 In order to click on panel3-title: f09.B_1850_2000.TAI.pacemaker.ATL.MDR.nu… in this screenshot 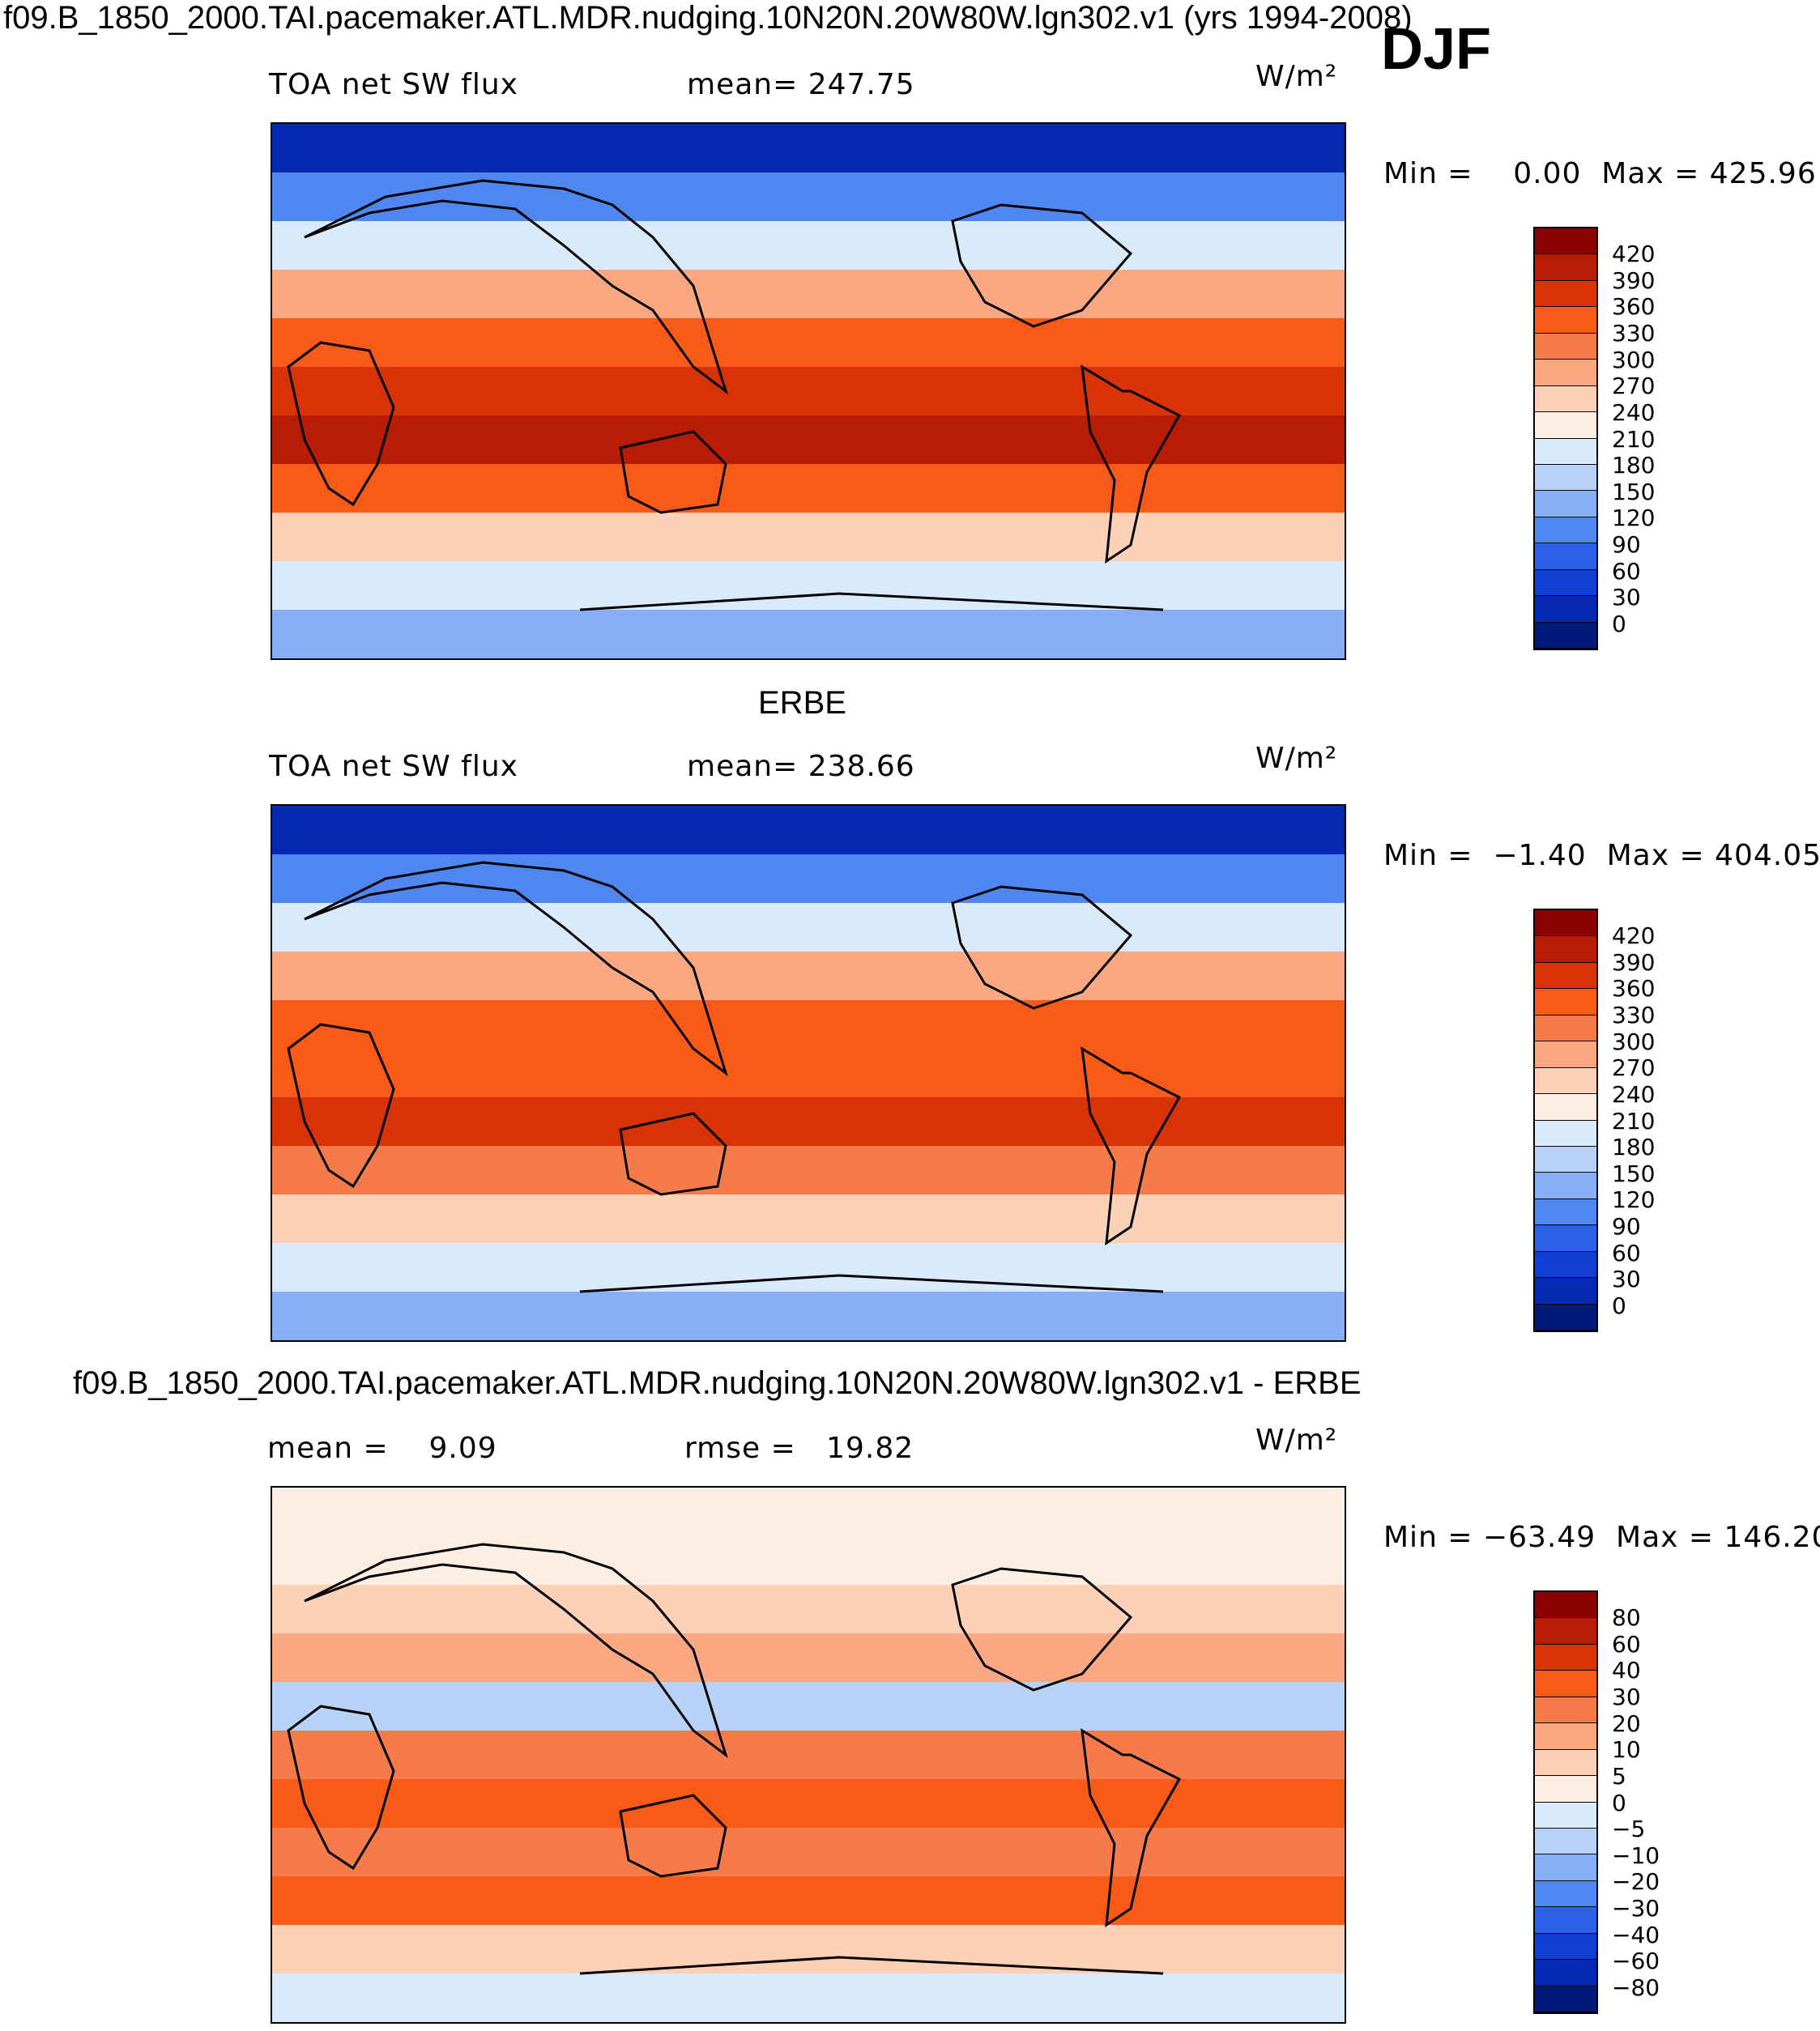, I will do `click(717, 1383)`.